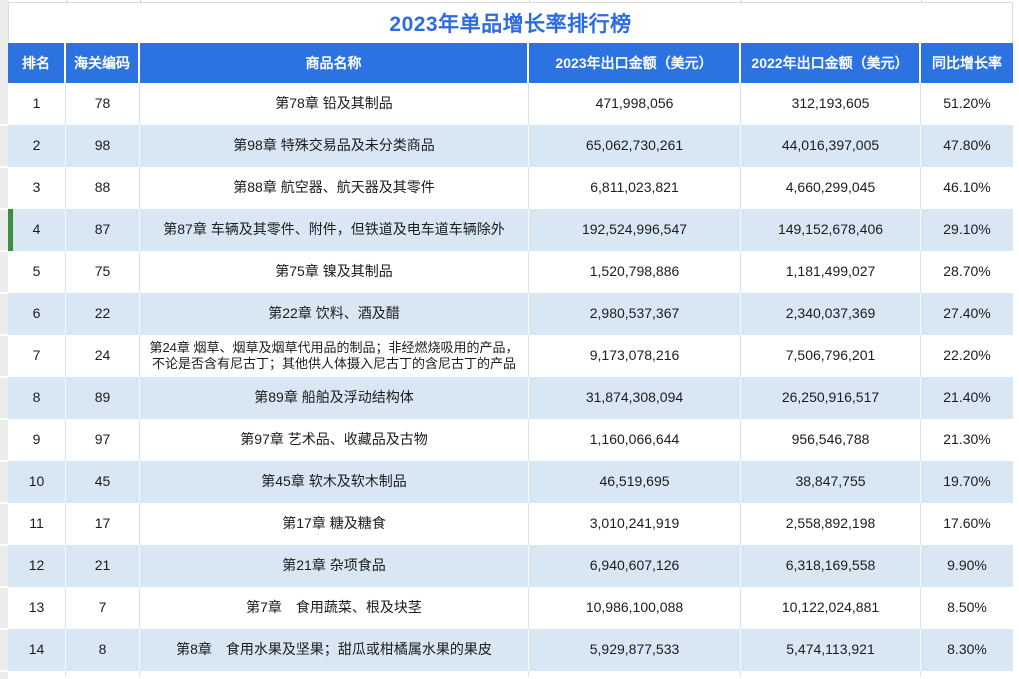  Describe the element at coordinates (831, 566) in the screenshot. I see `export-2022-cell: 6,318,169,558` at that location.